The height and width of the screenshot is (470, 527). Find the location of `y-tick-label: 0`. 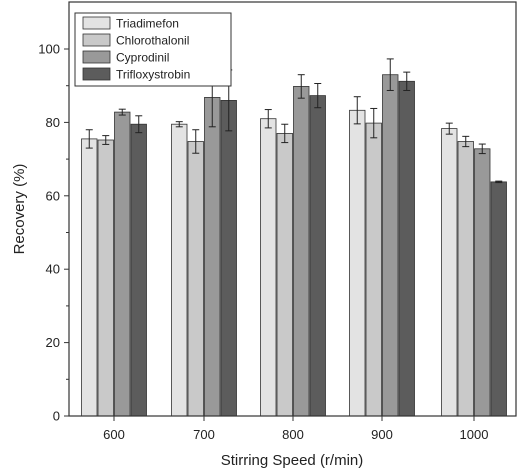

y-tick-label: 0 is located at coordinates (56, 416).